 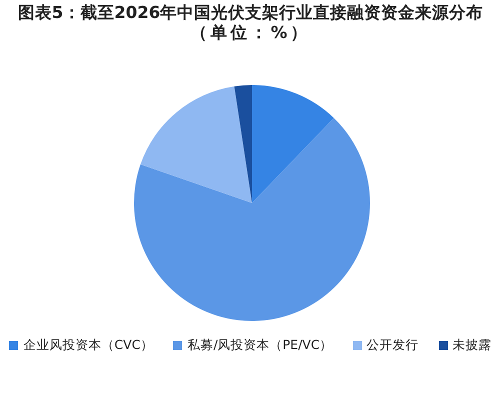 What do you see at coordinates (392, 345) in the screenshot?
I see `legend-label: 公开发行` at bounding box center [392, 345].